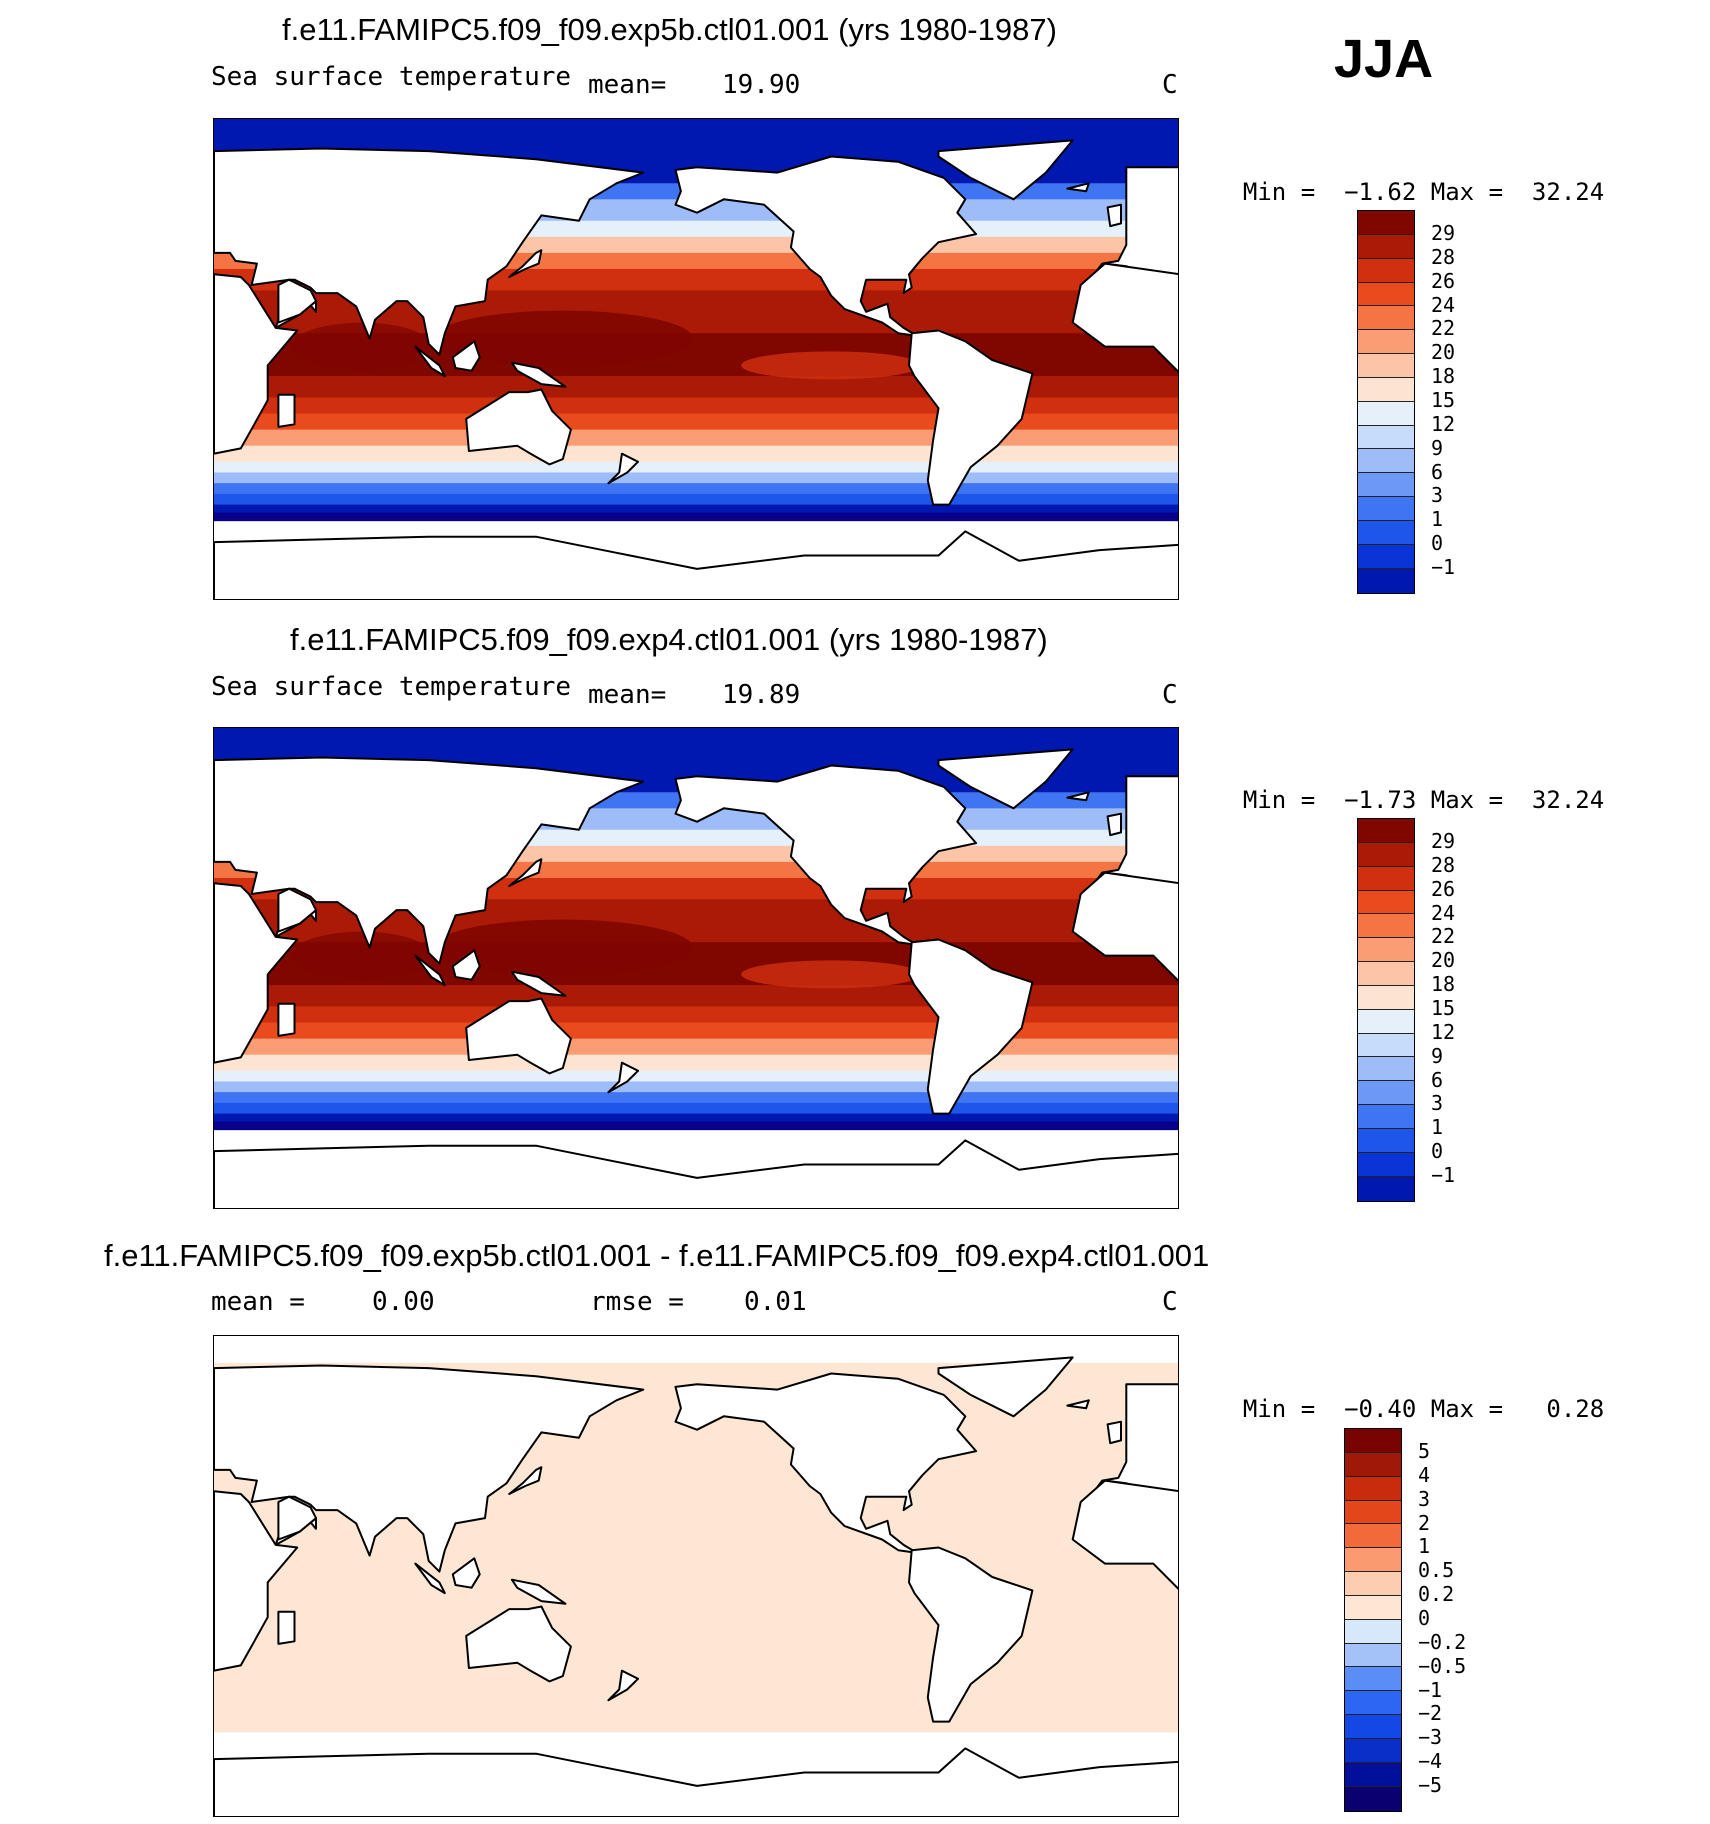 The width and height of the screenshot is (1710, 1824). What do you see at coordinates (1386, 1010) in the screenshot?
I see `panel2-colorbar` at bounding box center [1386, 1010].